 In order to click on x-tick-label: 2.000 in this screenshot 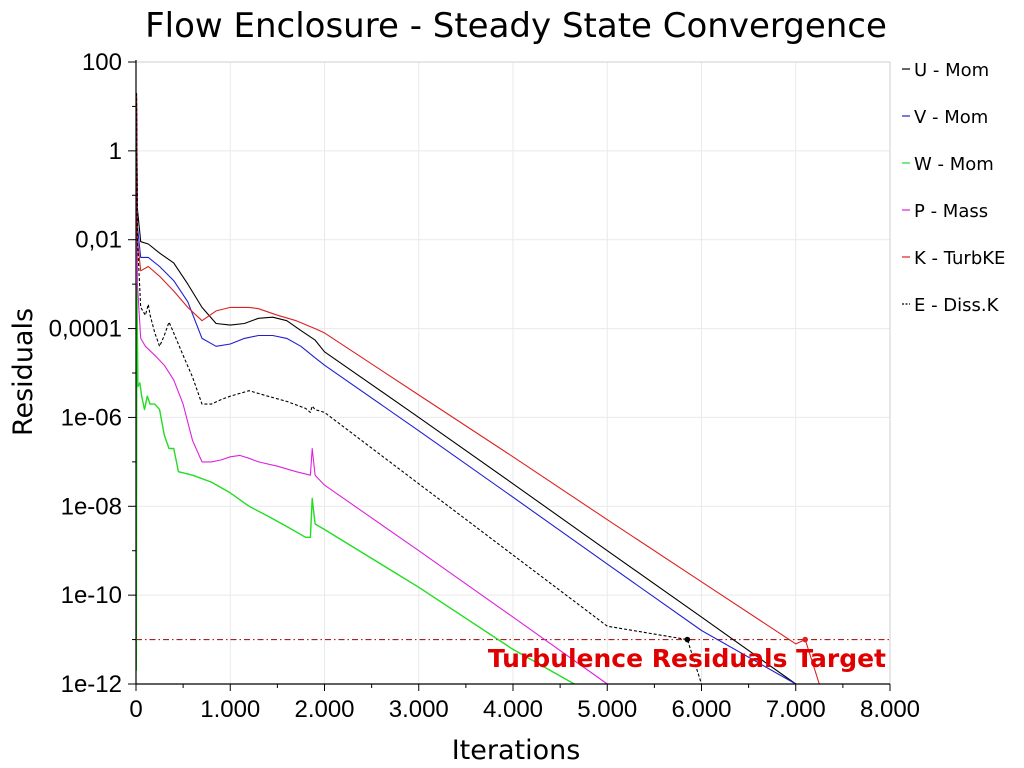, I will do `click(324, 709)`.